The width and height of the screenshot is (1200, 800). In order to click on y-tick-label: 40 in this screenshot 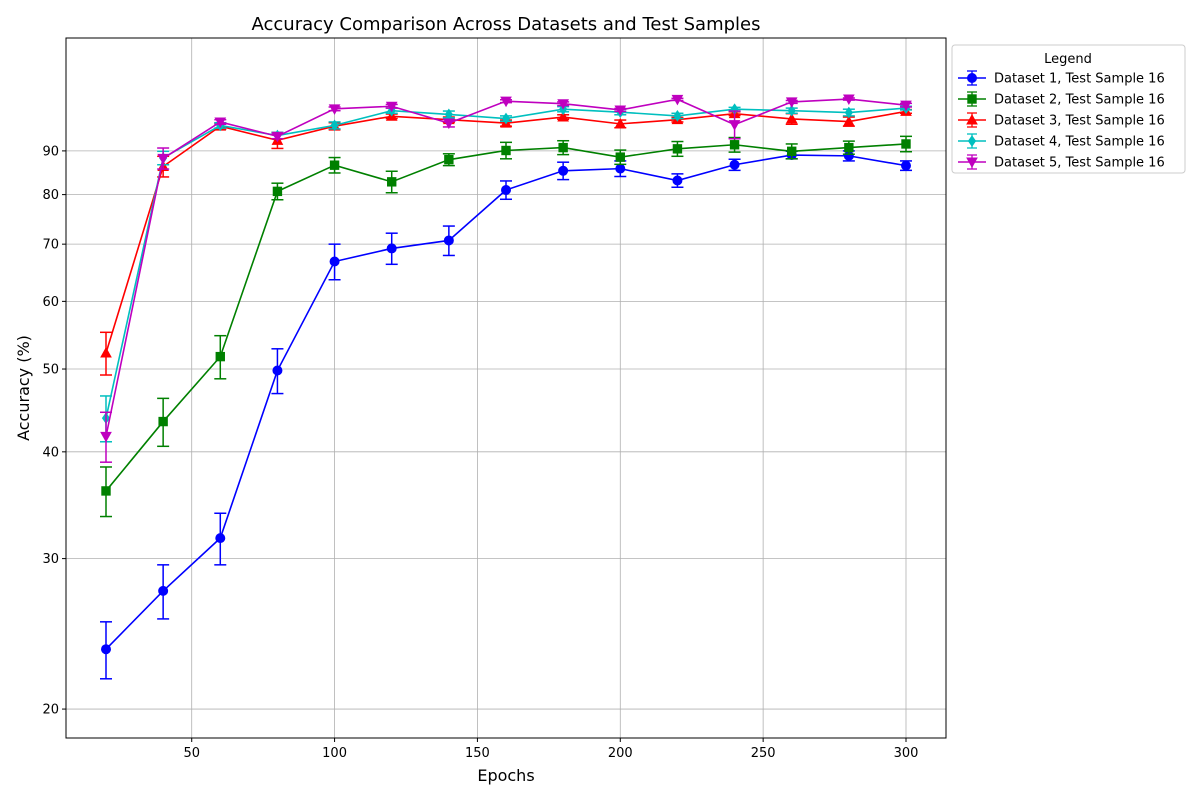, I will do `click(50, 452)`.